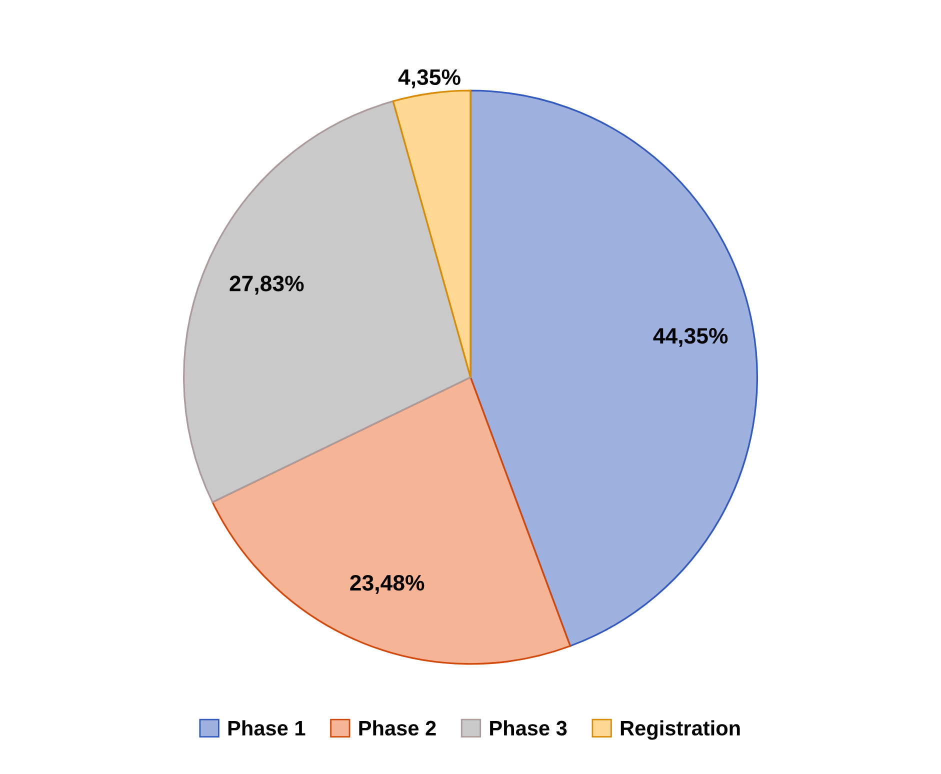 This screenshot has height=774, width=941. Describe the element at coordinates (267, 285) in the screenshot. I see `data-label: 27,83%` at that location.